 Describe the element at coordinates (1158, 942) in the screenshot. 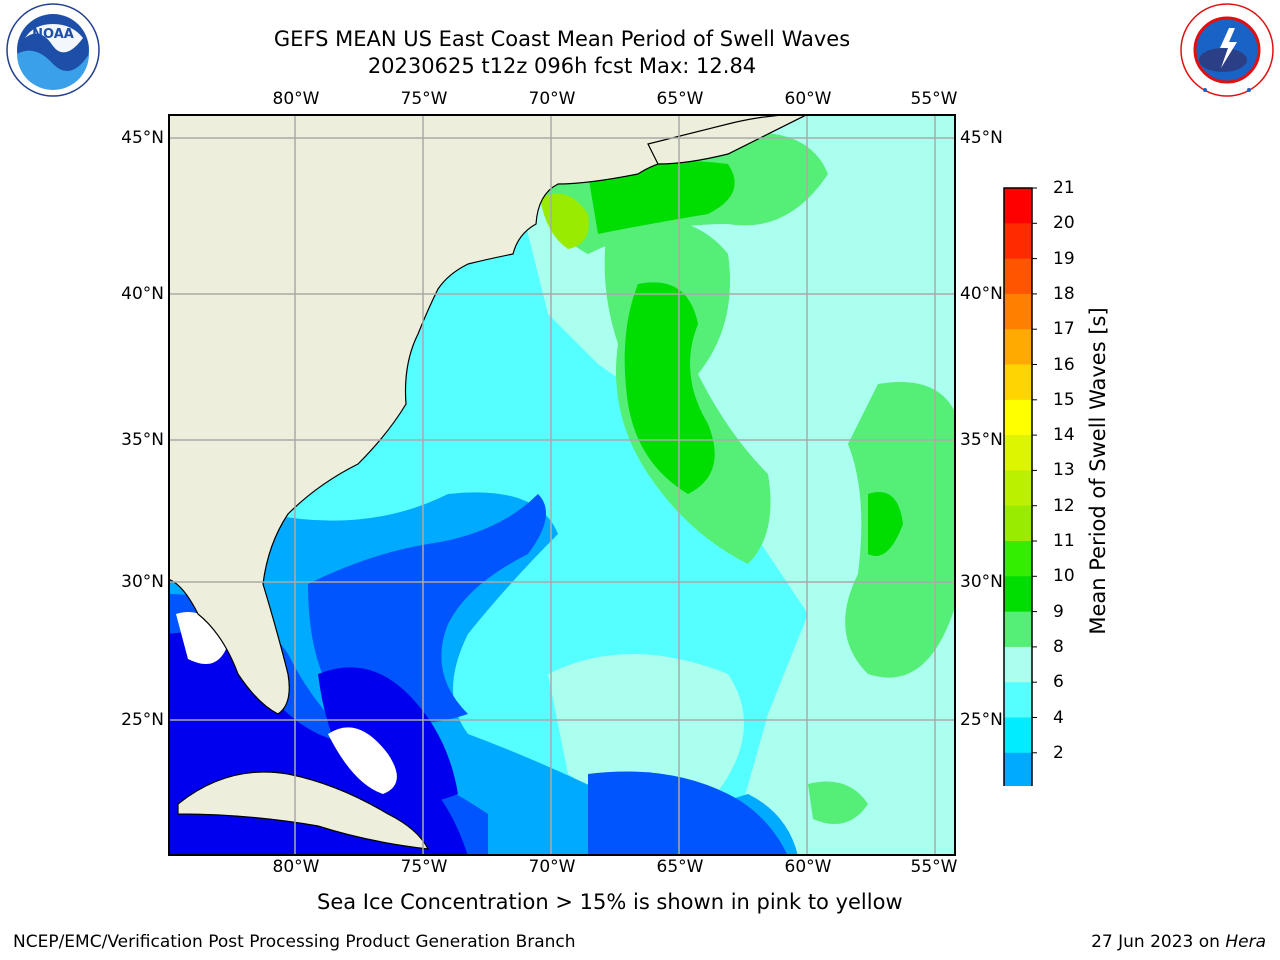

I see `footer-date-text: 27 Jun 2023 on` at that location.